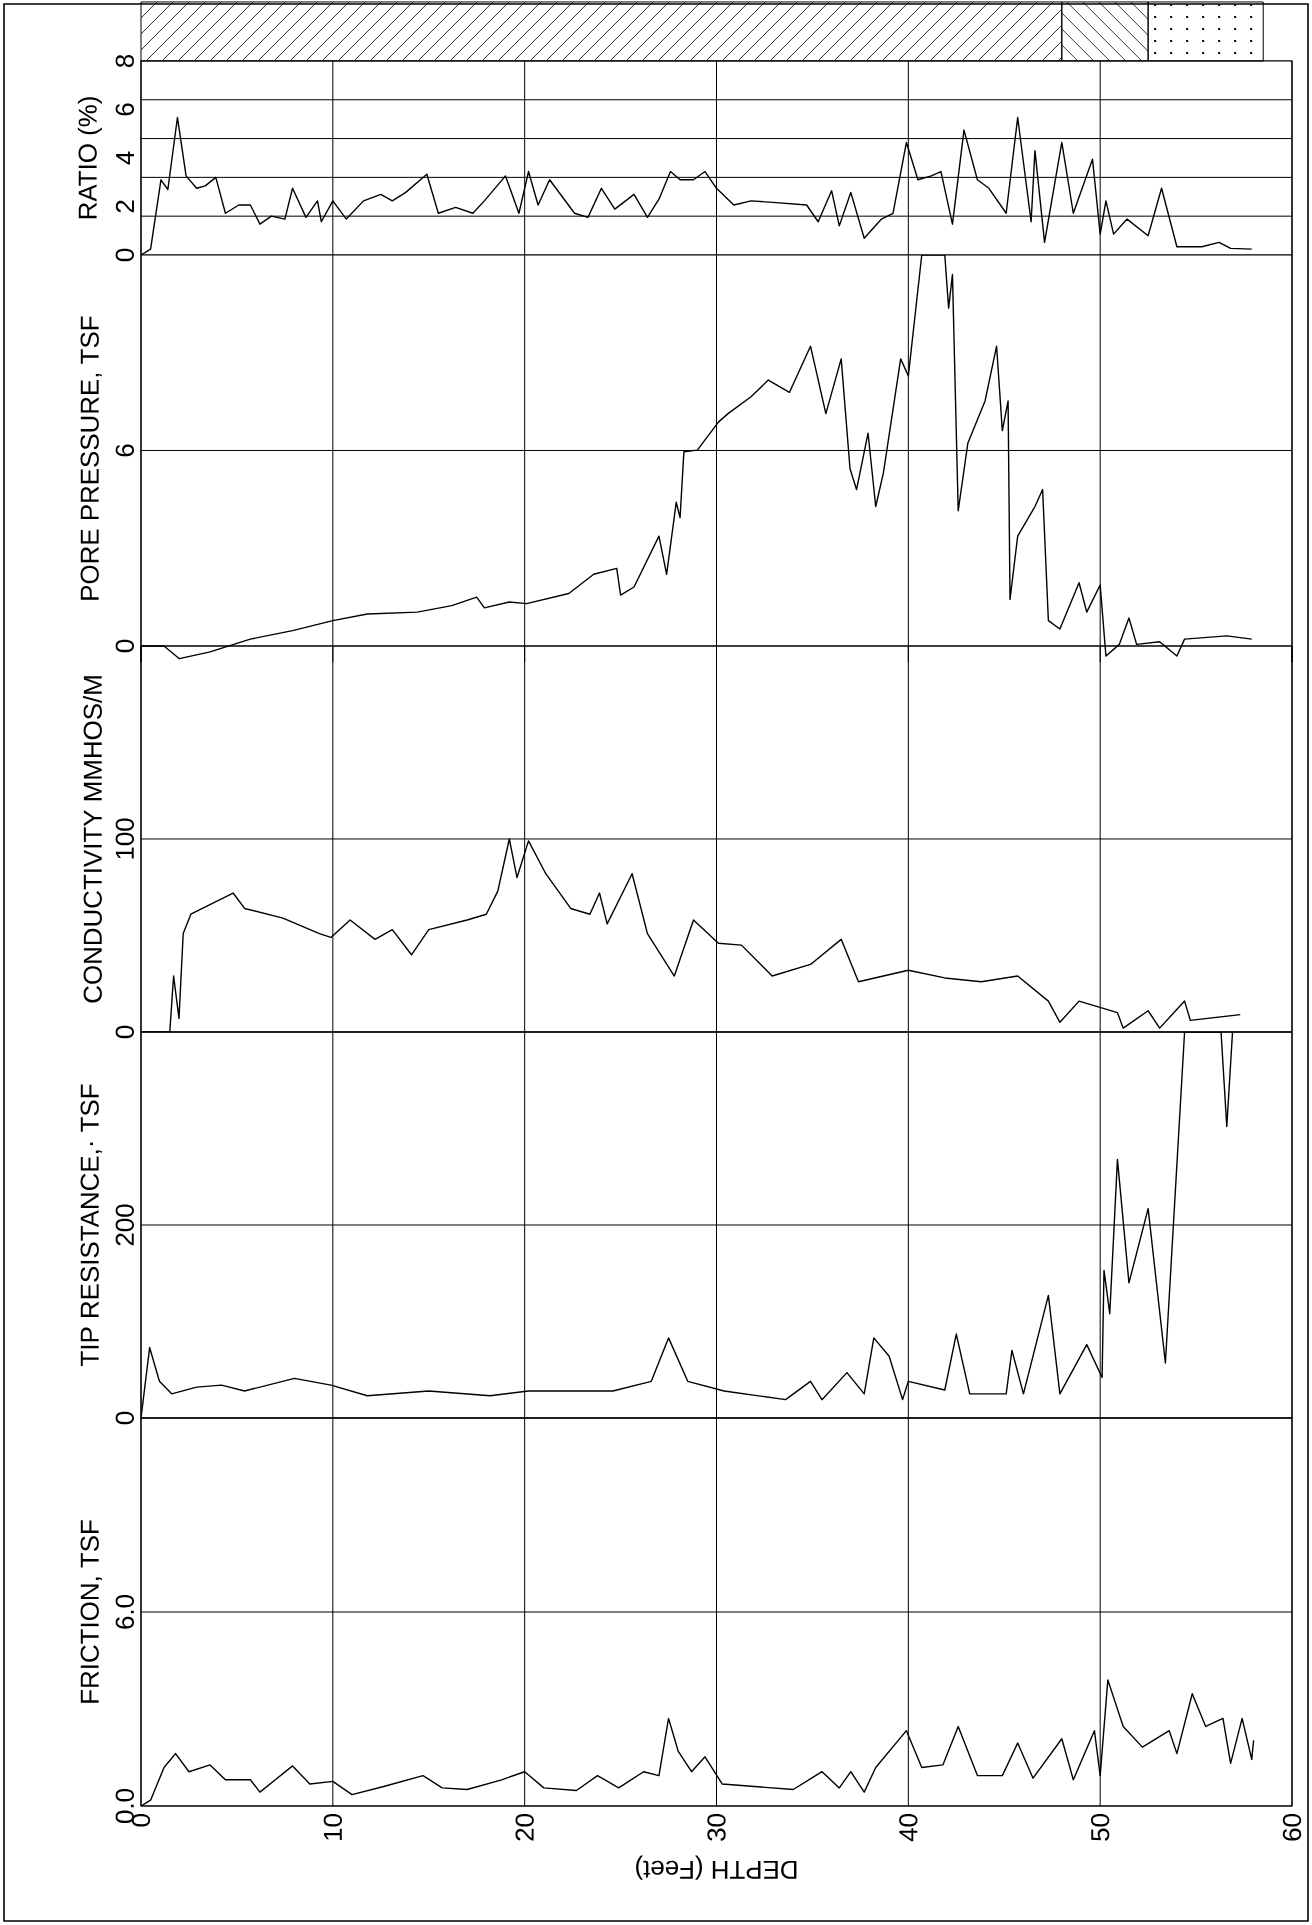 The width and height of the screenshot is (1312, 1925). What do you see at coordinates (141, 1820) in the screenshot?
I see `x-tick-label: 0` at bounding box center [141, 1820].